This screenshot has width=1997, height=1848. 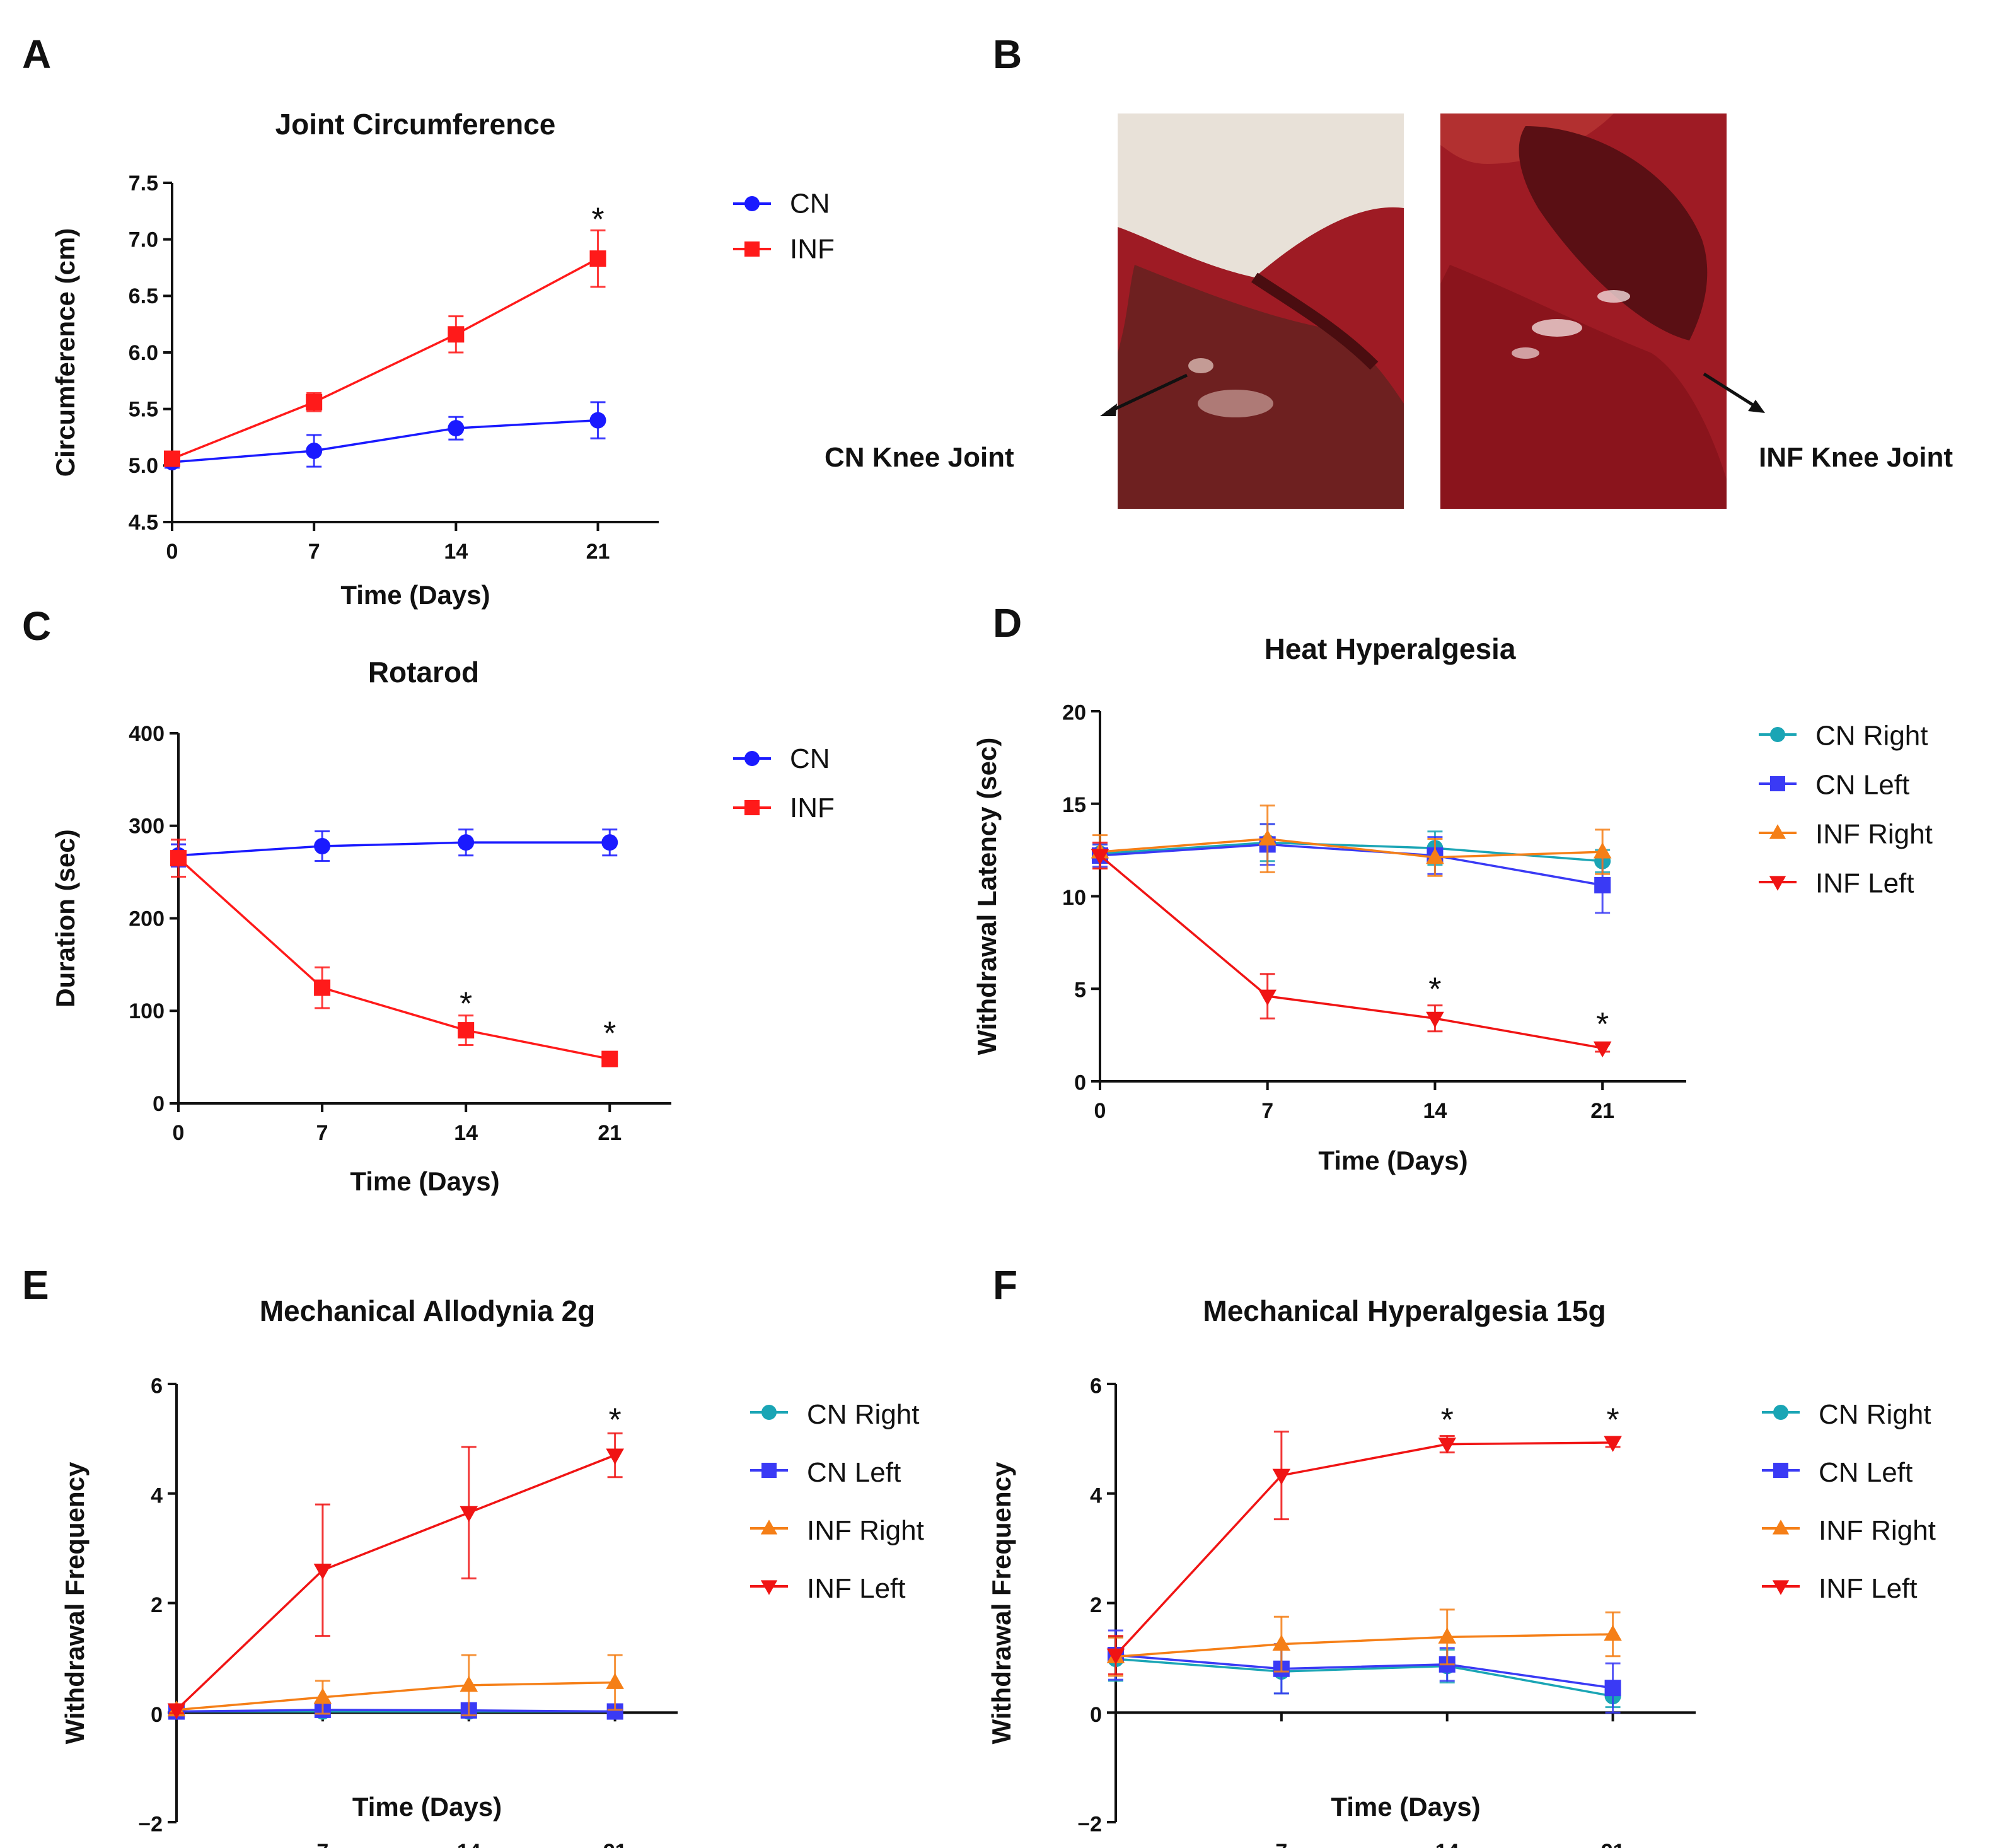 I want to click on inf-knee-caption: INF Knee Joint, so click(x=1856, y=458).